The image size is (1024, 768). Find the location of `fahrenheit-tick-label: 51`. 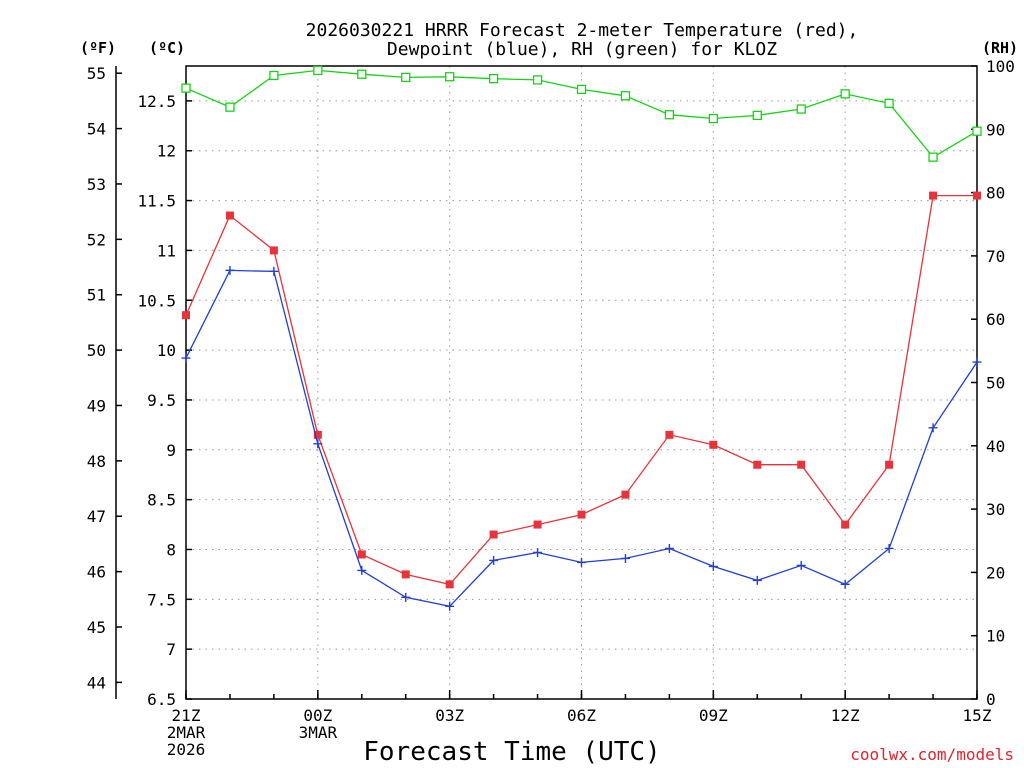

fahrenheit-tick-label: 51 is located at coordinates (96, 295).